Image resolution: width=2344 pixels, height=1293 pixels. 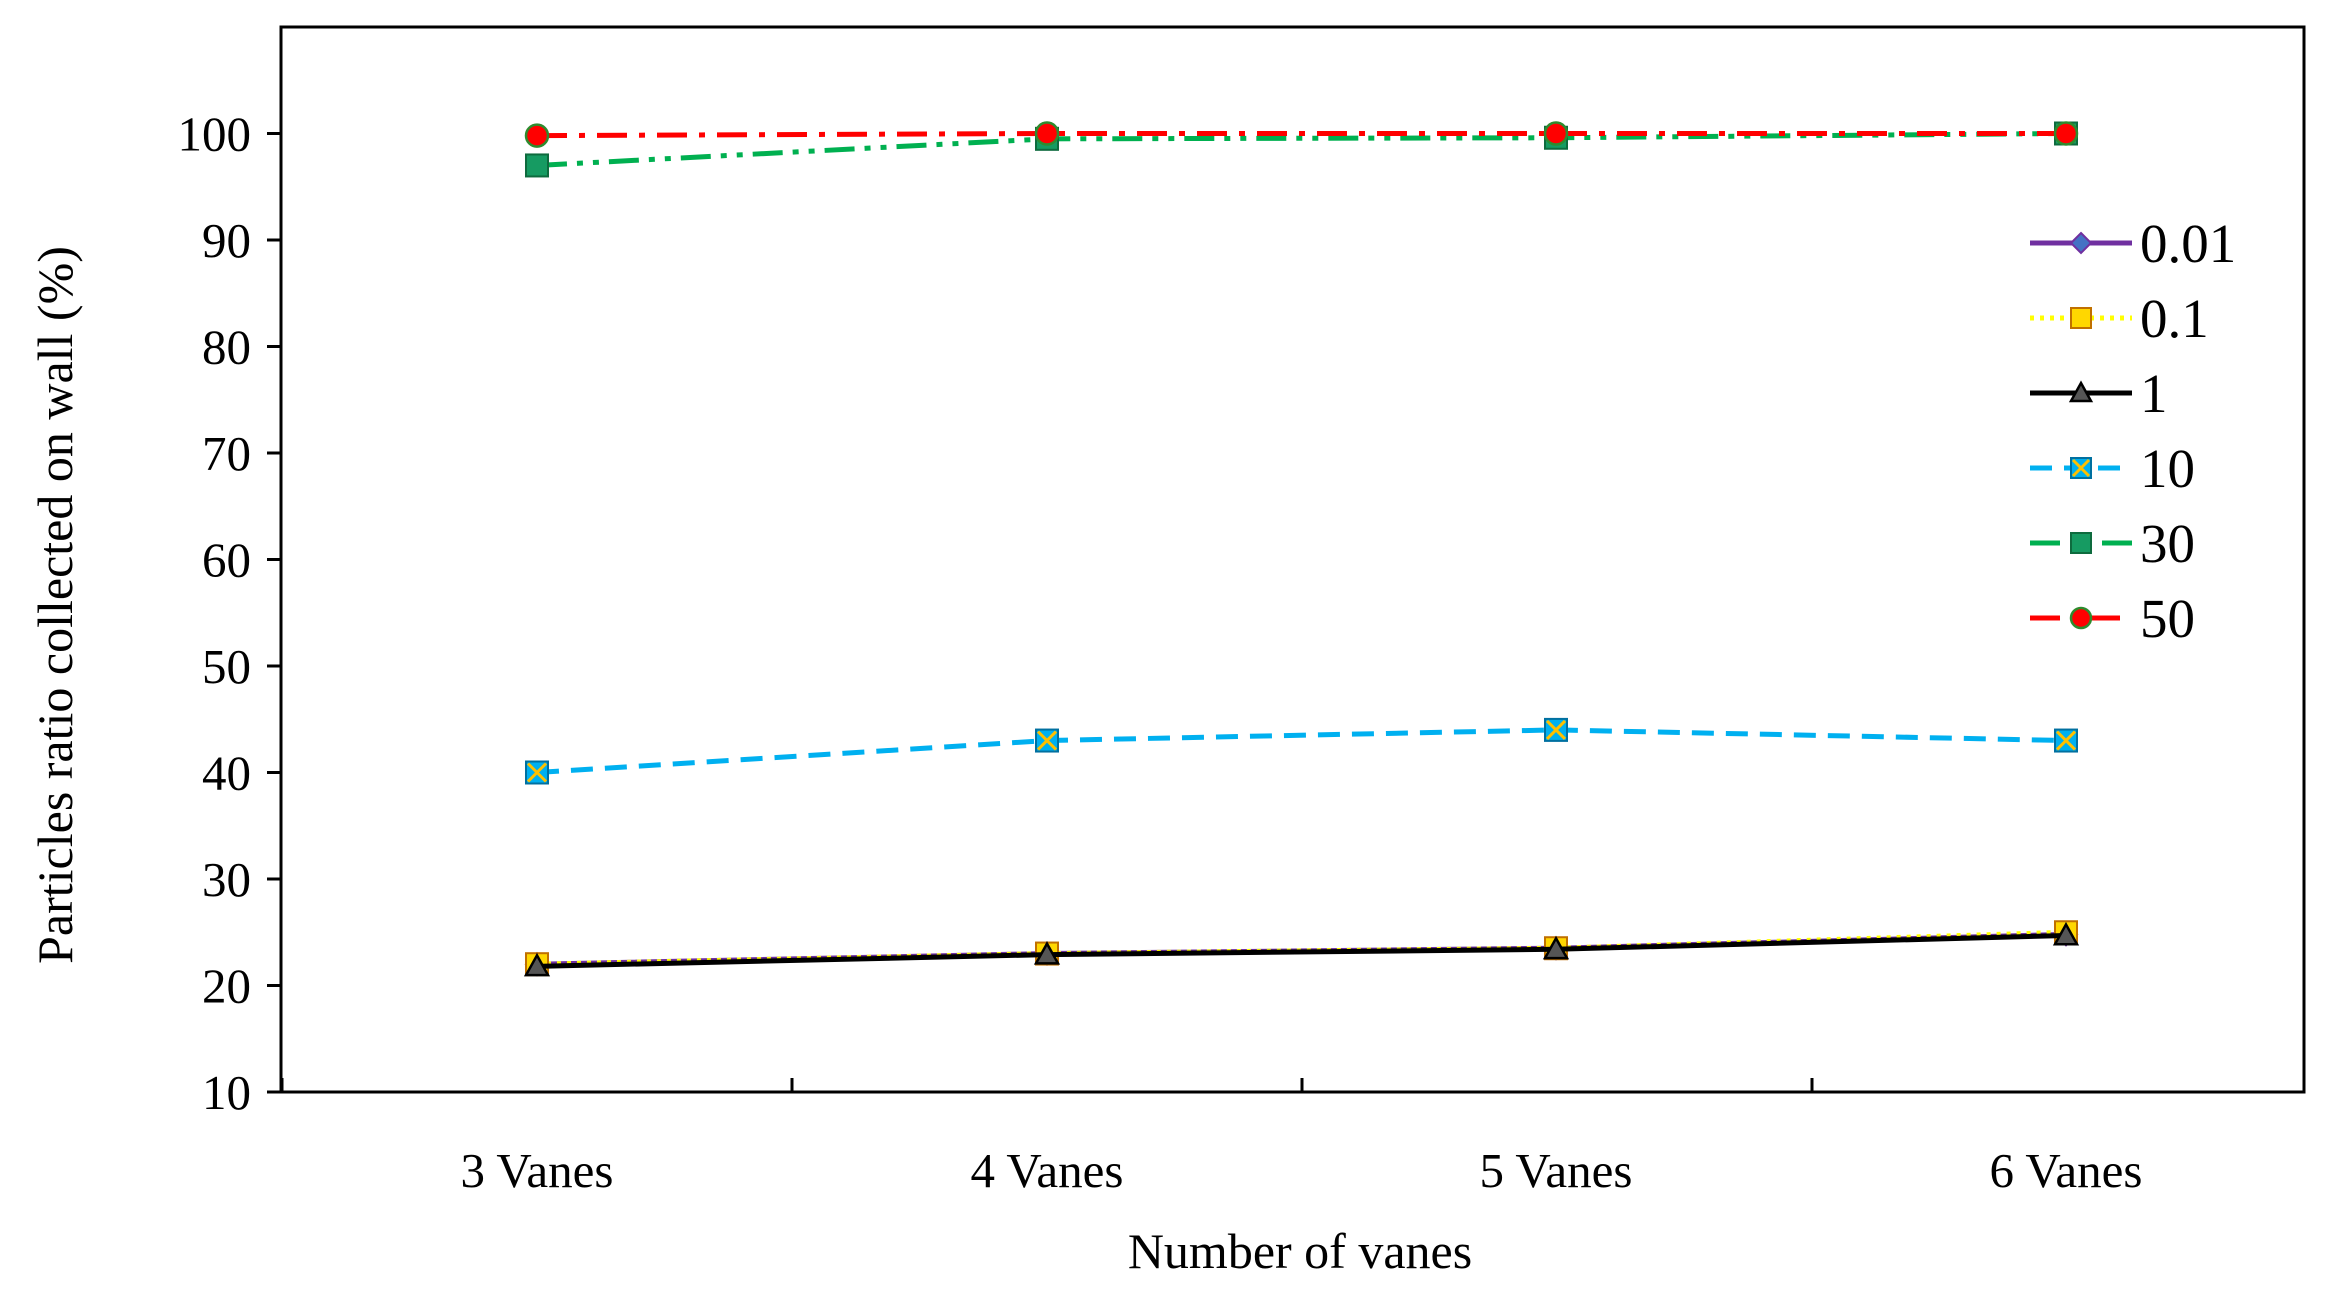 I want to click on series-0.1, so click(x=1301, y=948).